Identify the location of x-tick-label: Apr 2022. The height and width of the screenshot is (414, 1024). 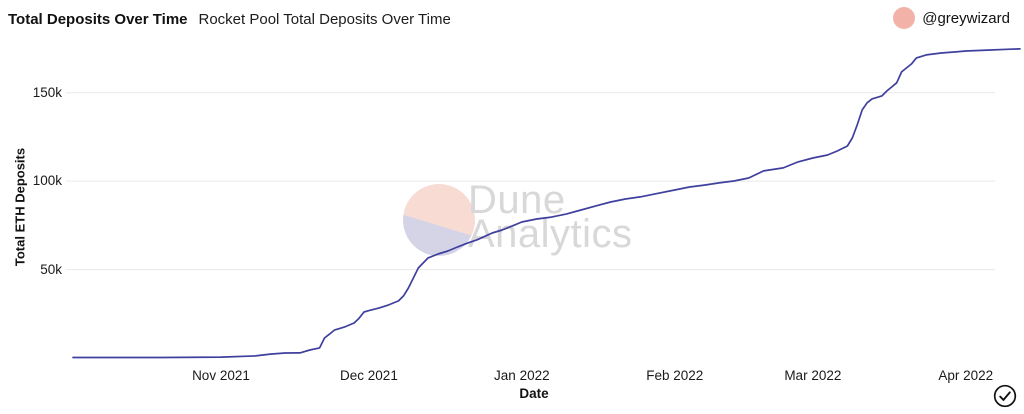
(966, 375).